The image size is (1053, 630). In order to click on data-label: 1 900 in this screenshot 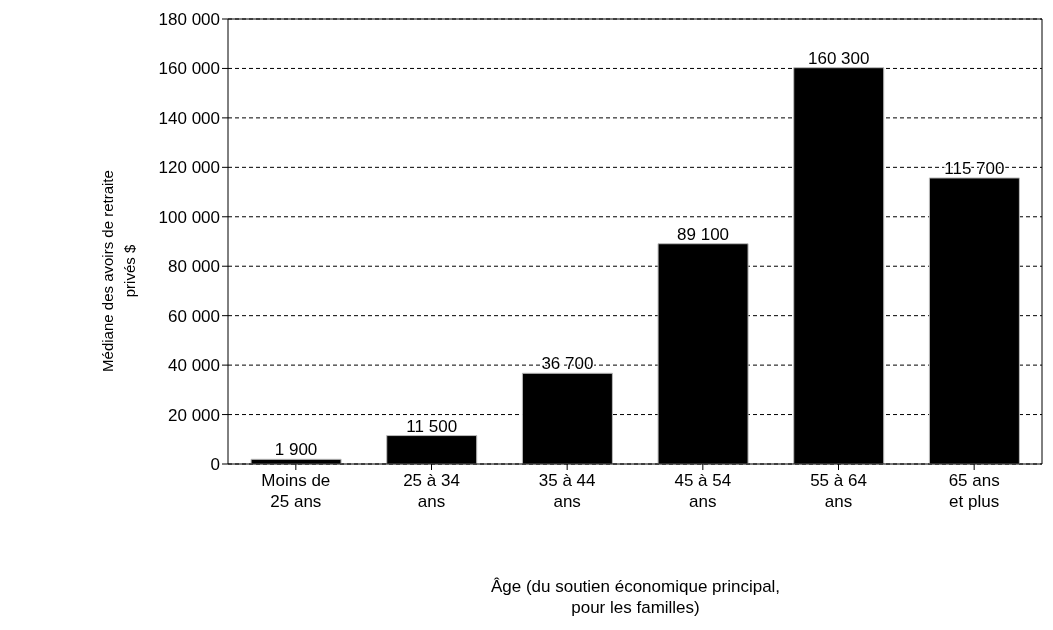, I will do `click(296, 450)`.